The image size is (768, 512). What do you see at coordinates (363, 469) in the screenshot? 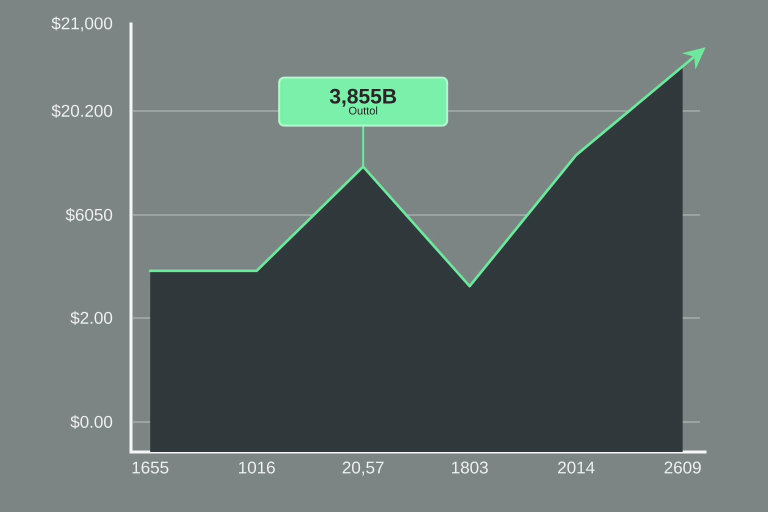
I see `x-tick-label: 20,57` at bounding box center [363, 469].